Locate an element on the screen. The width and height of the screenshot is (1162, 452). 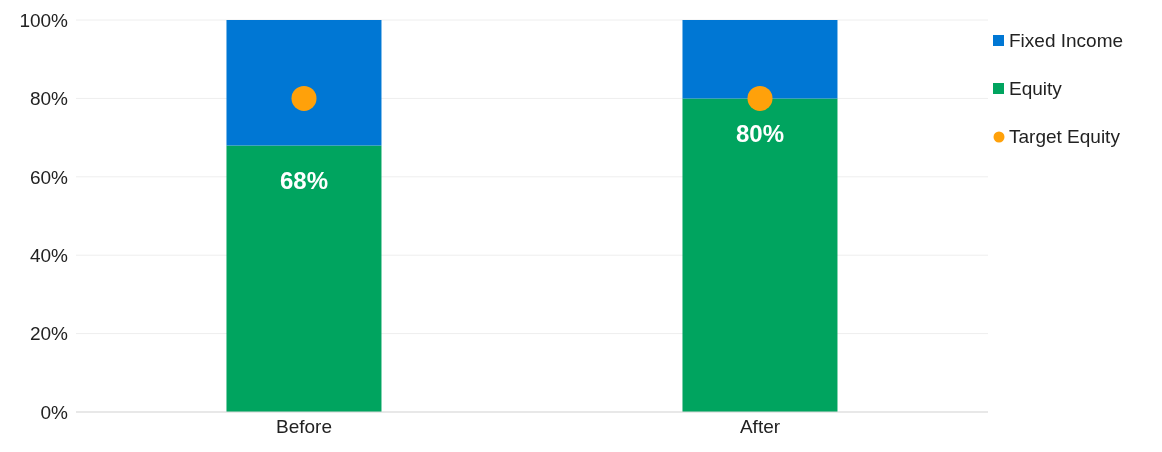
x-tick-label: After is located at coordinates (760, 427).